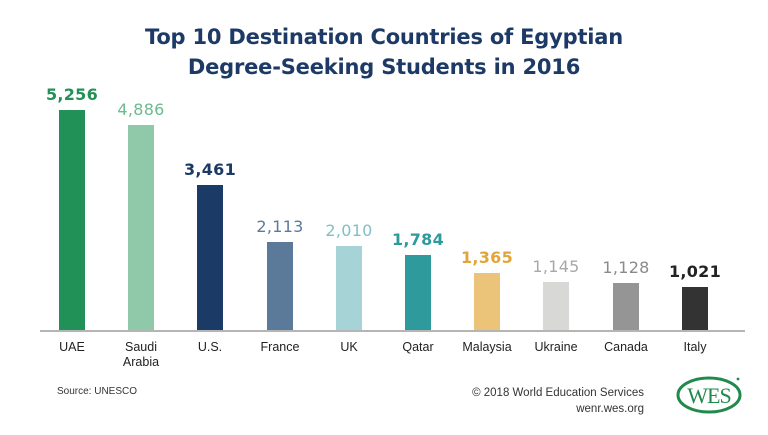  What do you see at coordinates (210, 257) in the screenshot?
I see `bar-u-s-` at bounding box center [210, 257].